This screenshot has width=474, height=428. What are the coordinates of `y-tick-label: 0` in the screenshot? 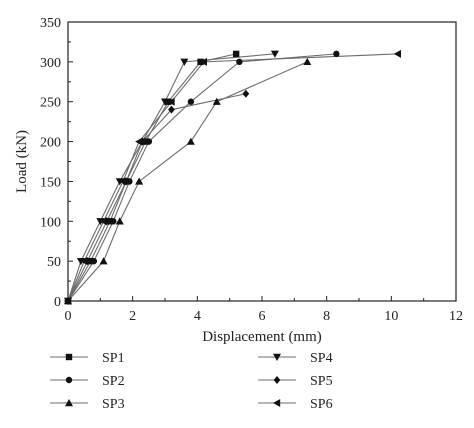 It's located at (57, 302).